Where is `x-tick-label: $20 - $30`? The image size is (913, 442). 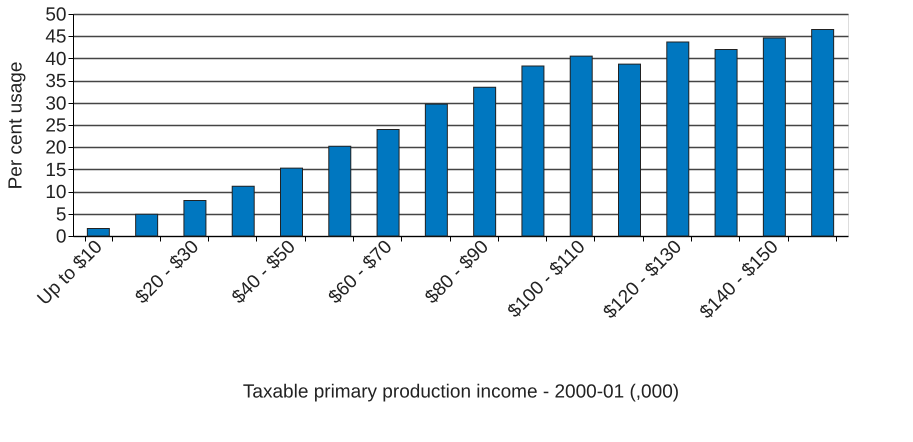 x-tick-label: $20 - $30 is located at coordinates (168, 272).